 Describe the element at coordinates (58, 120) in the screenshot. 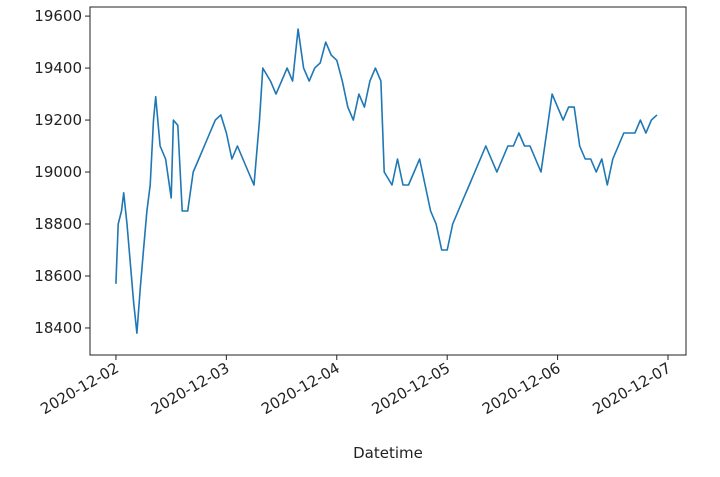

I see `y-tick-label: 19200` at that location.